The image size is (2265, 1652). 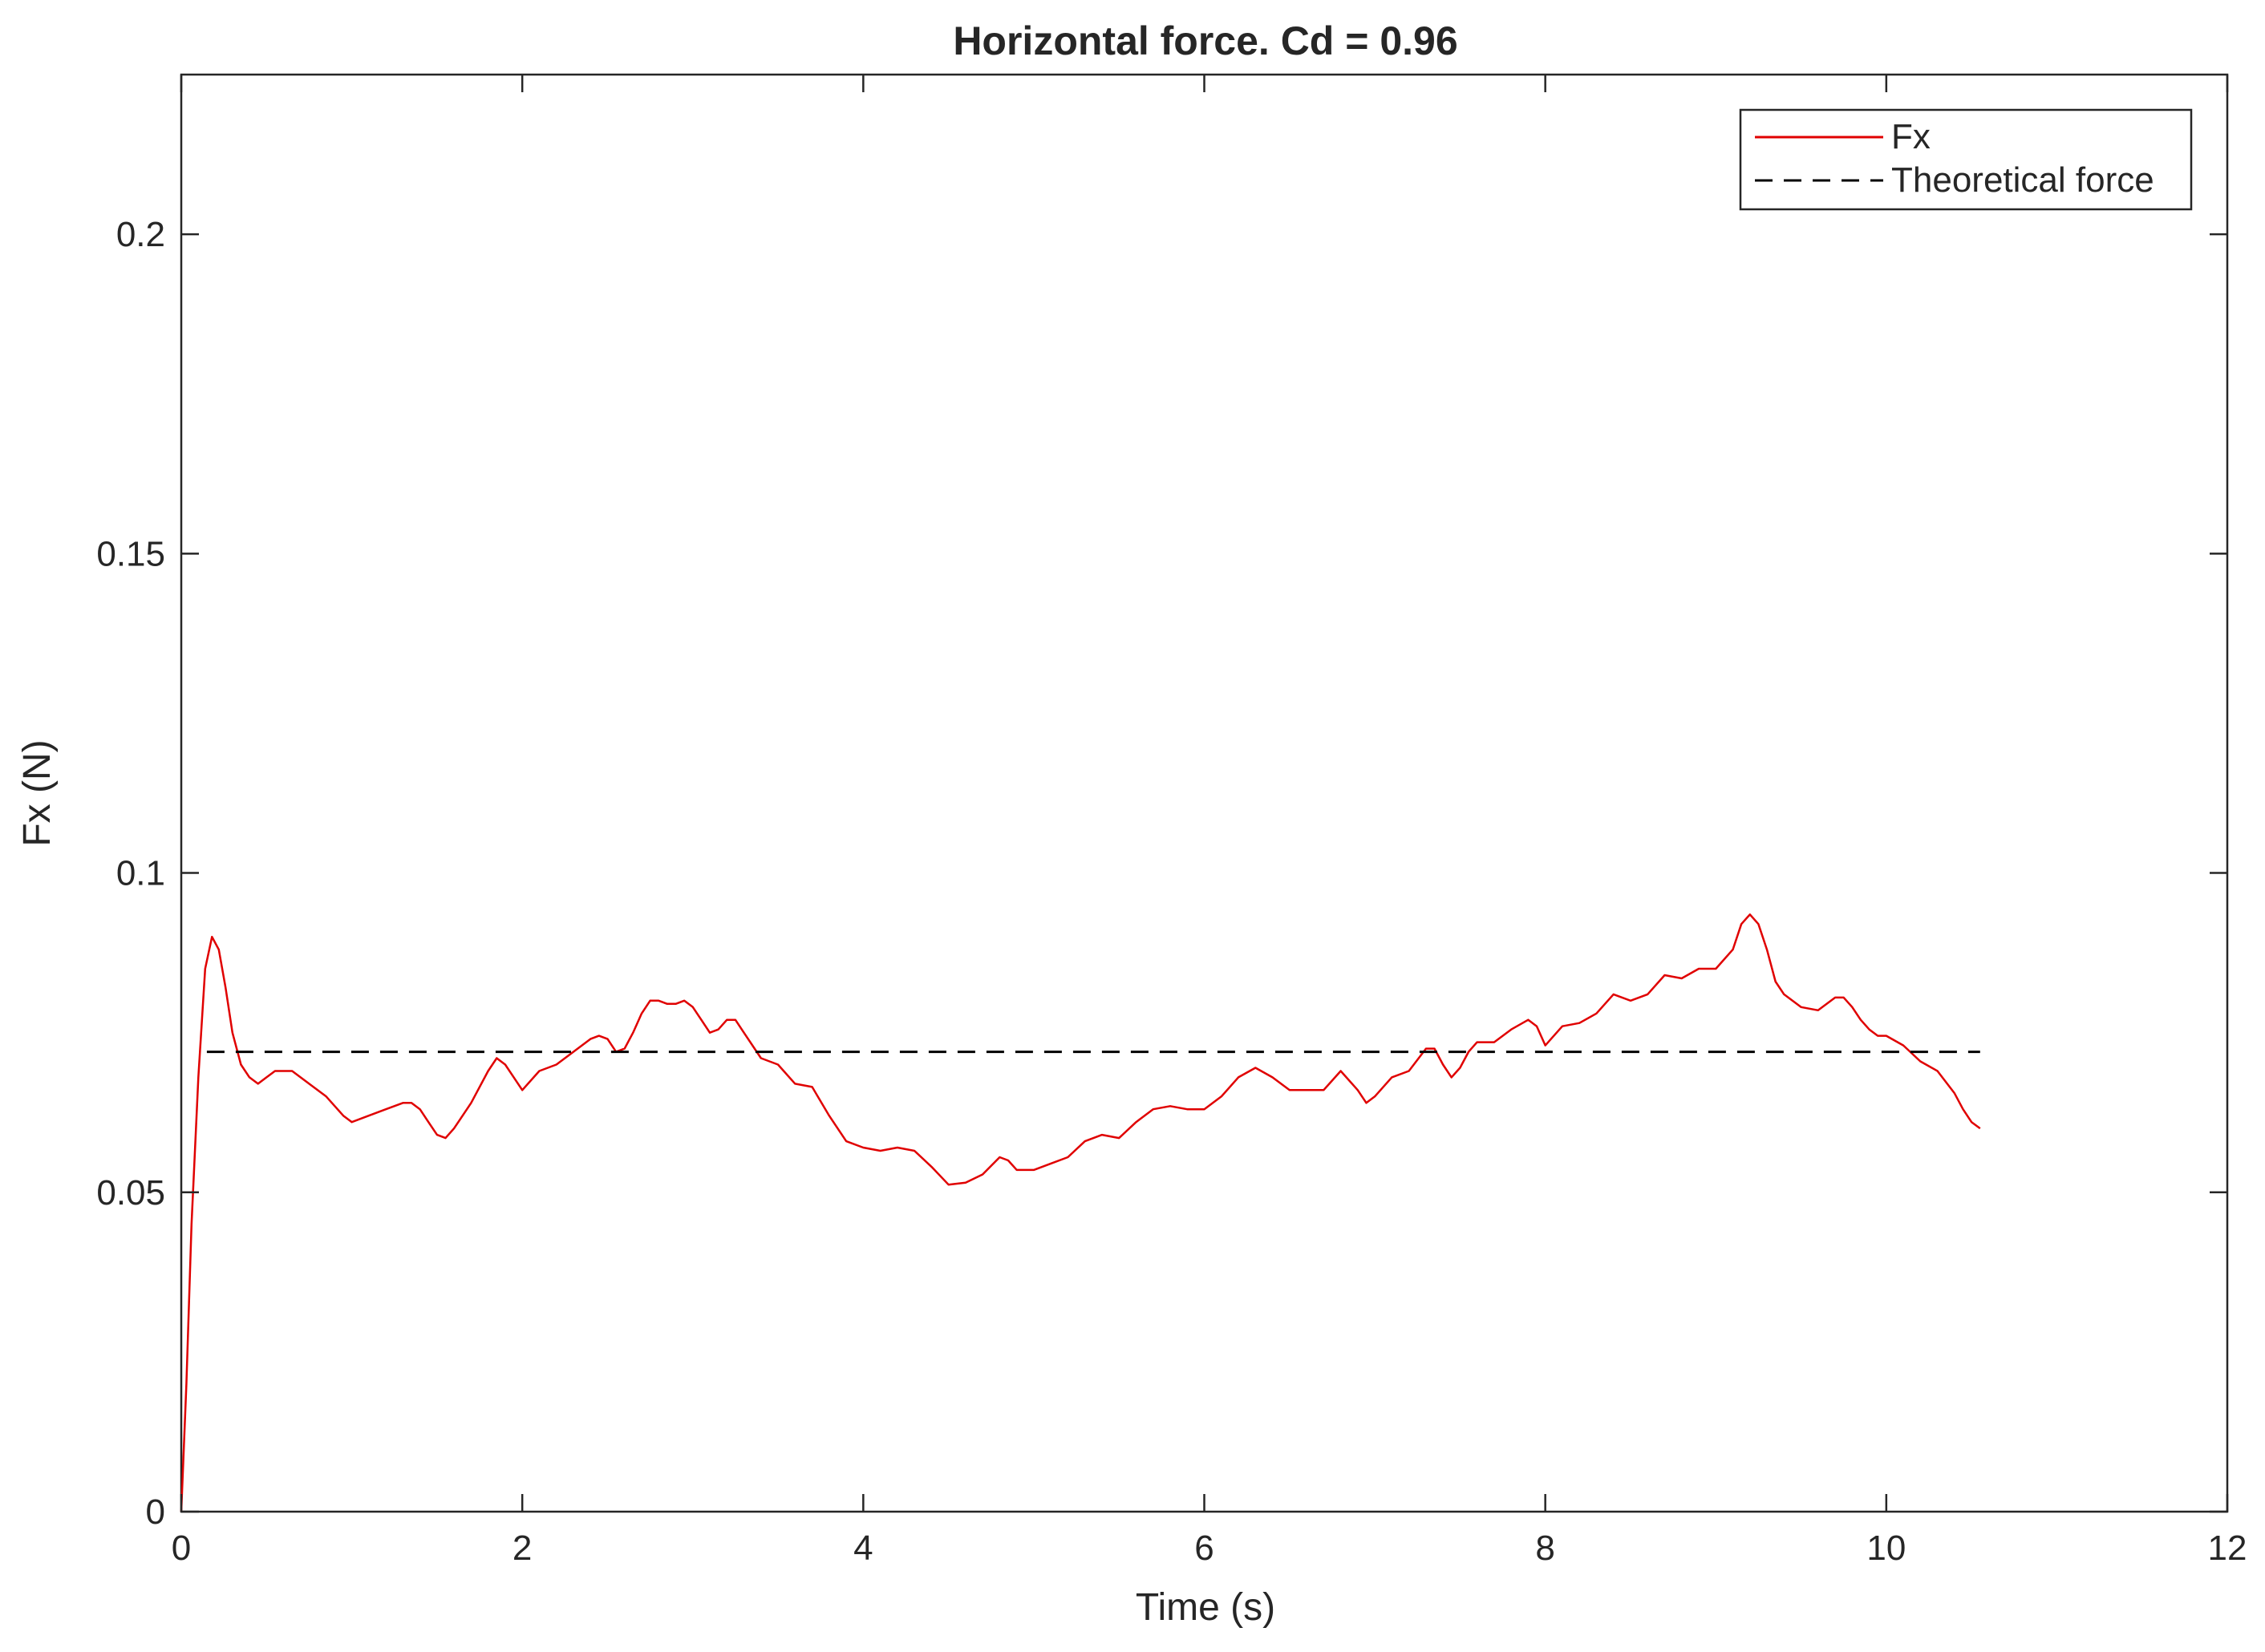 I want to click on legend-label-theoretical: Theoretical force, so click(x=2022, y=180).